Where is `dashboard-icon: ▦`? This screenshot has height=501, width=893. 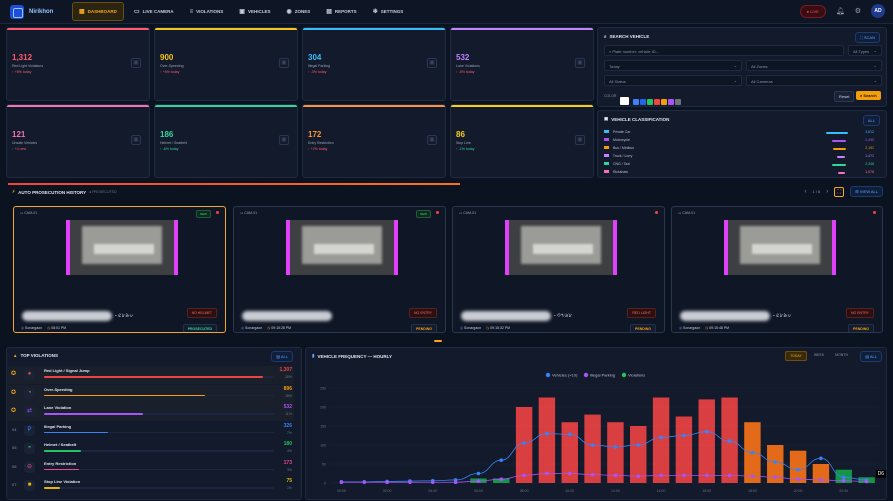 dashboard-icon: ▦ is located at coordinates (82, 12).